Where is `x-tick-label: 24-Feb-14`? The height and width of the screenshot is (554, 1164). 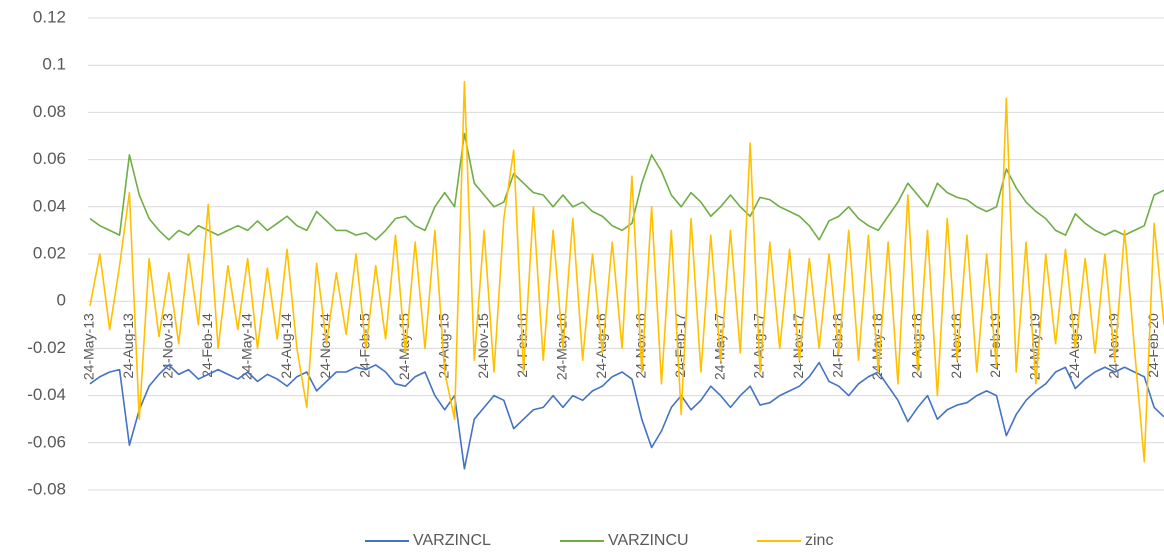
x-tick-label: 24-Feb-14 is located at coordinates (207, 345).